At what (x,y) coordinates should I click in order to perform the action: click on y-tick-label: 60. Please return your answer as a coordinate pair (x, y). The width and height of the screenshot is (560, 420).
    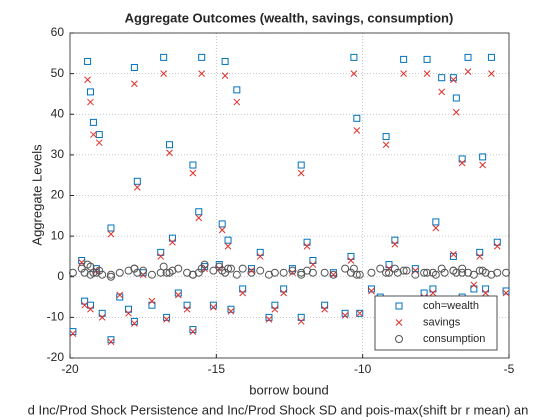
    Looking at the image, I should click on (58, 32).